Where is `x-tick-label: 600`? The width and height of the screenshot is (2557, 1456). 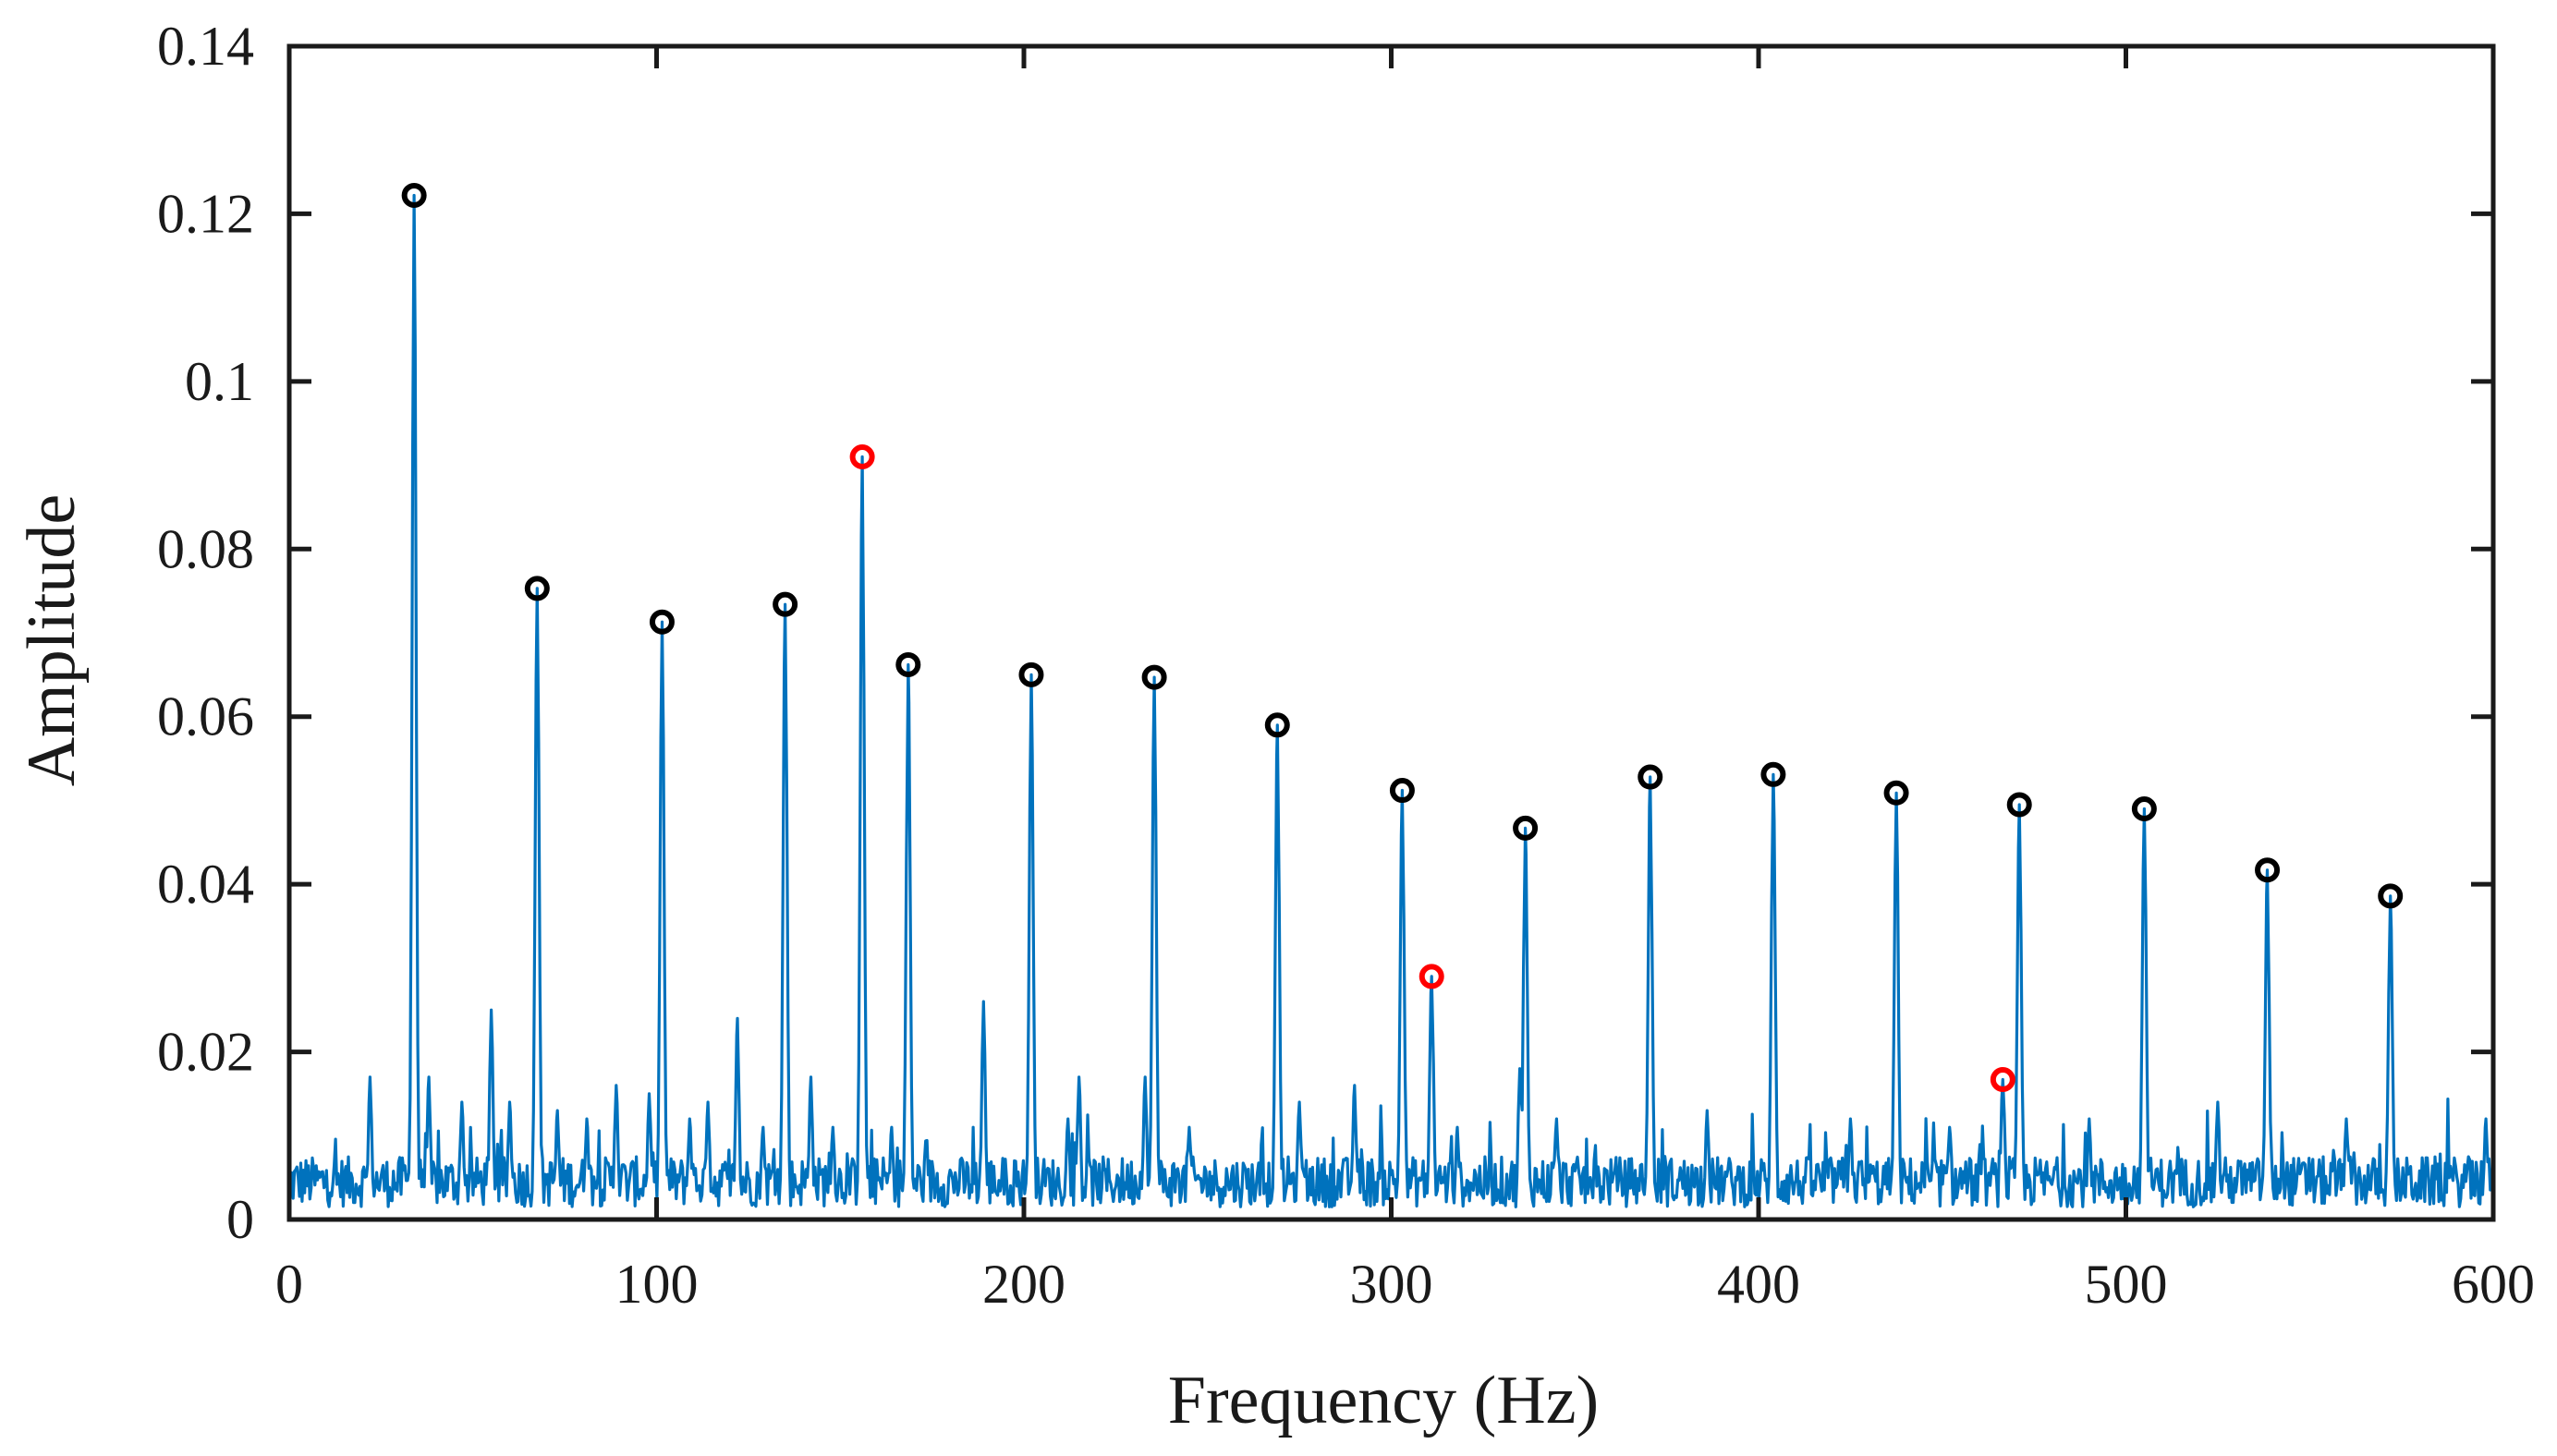 x-tick-label: 600 is located at coordinates (2493, 1284).